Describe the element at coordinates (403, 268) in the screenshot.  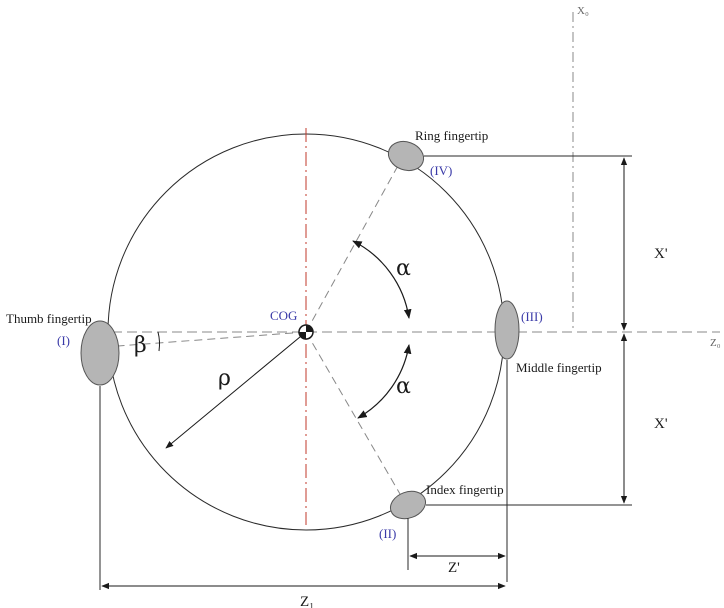
I see `alpha-top-label: α` at that location.